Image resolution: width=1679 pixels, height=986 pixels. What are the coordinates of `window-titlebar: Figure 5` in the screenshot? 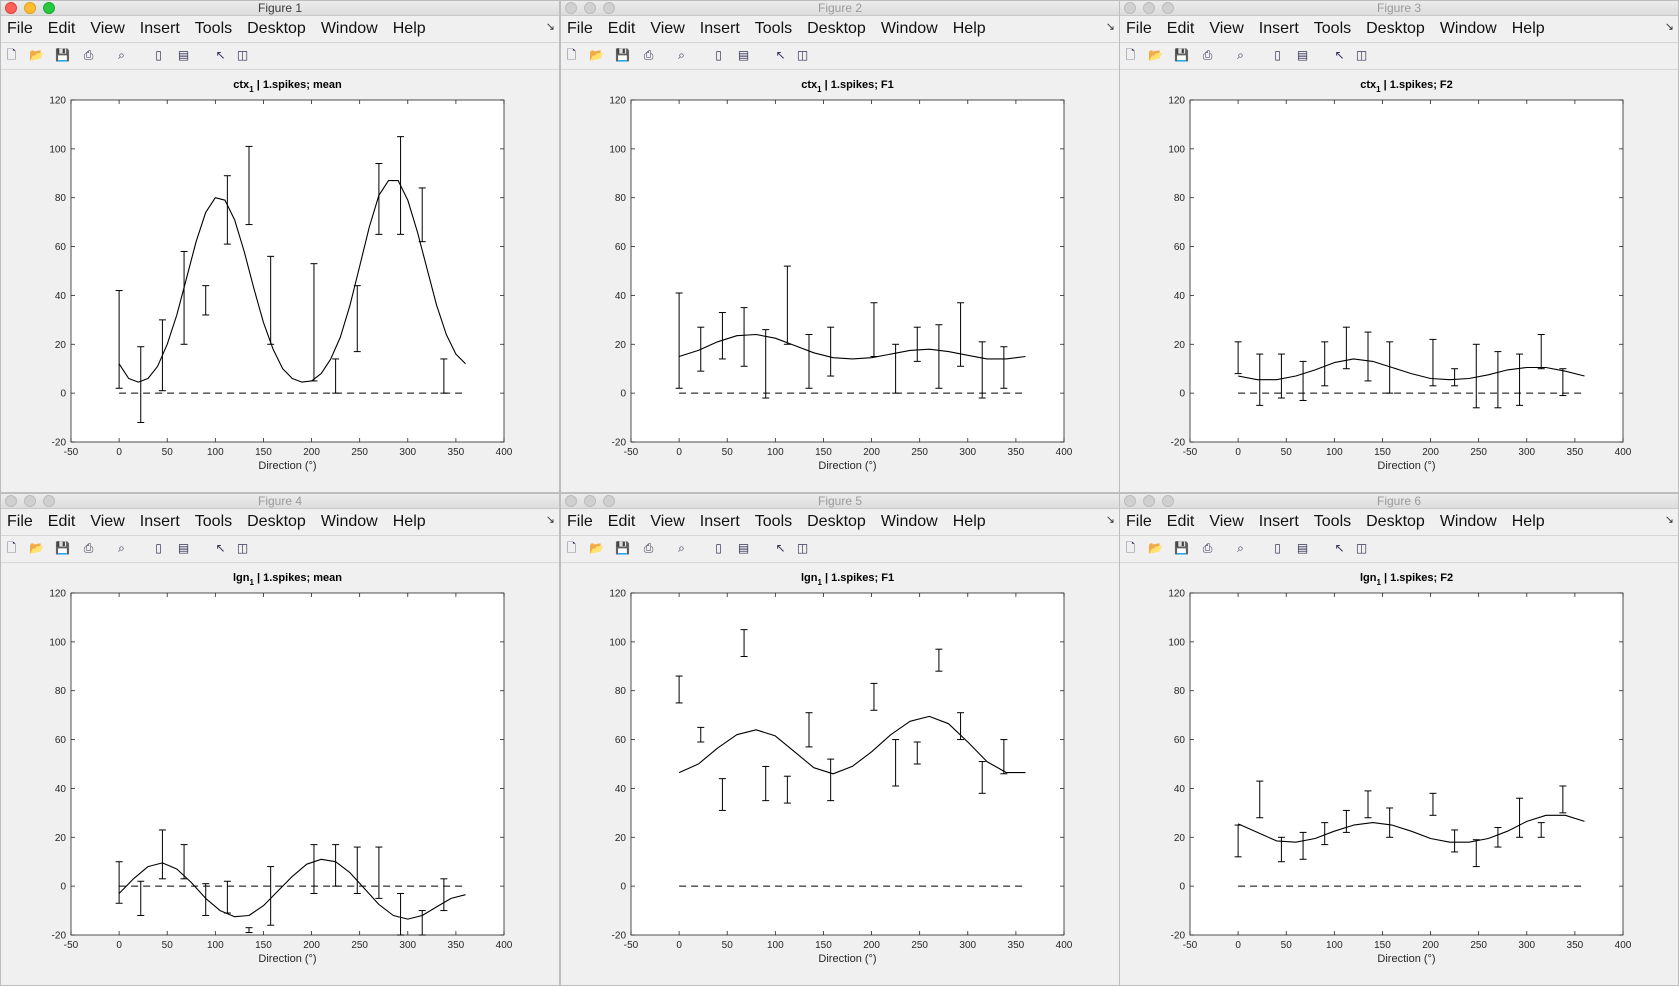 It's located at (840, 501).